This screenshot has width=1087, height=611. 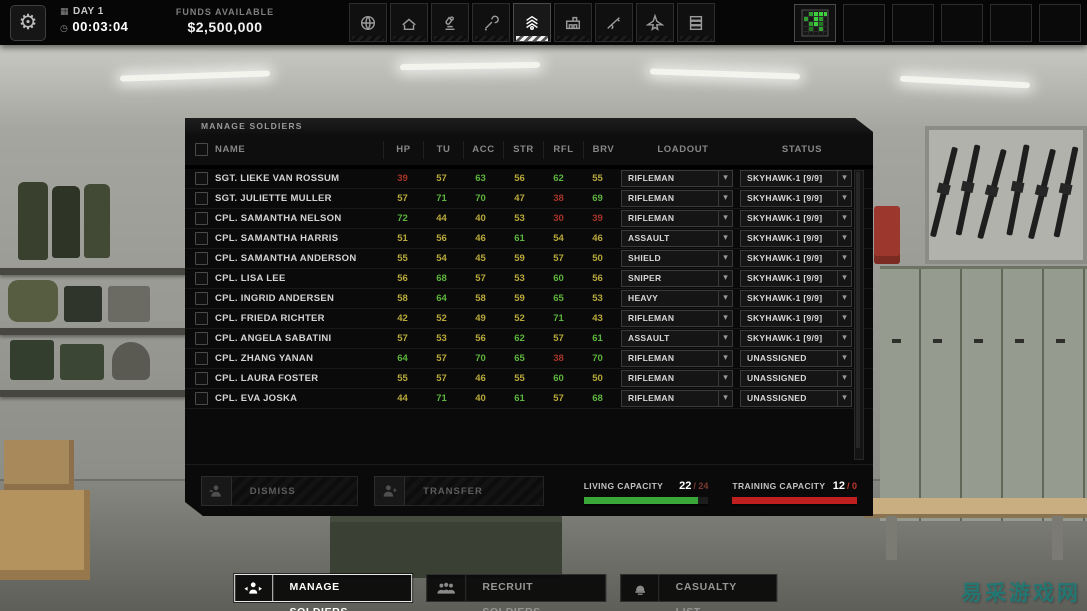 I want to click on stat-brv: 61, so click(x=597, y=338).